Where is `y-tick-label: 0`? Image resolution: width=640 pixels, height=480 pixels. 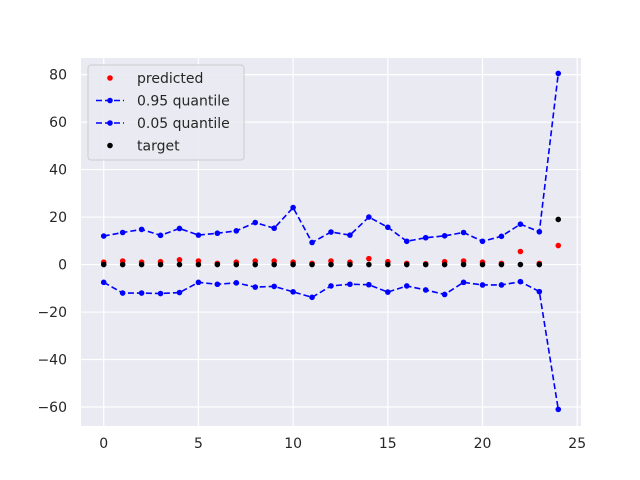
y-tick-label: 0 is located at coordinates (62, 266).